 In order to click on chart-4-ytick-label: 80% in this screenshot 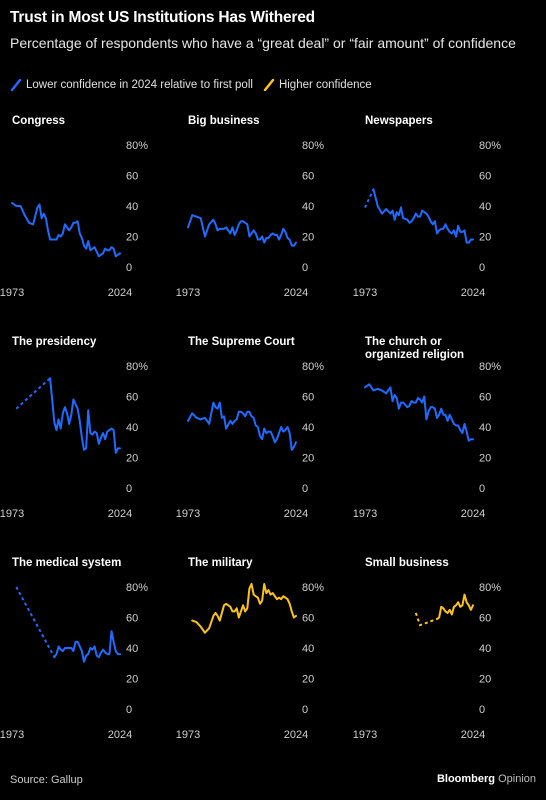, I will do `click(137, 367)`.